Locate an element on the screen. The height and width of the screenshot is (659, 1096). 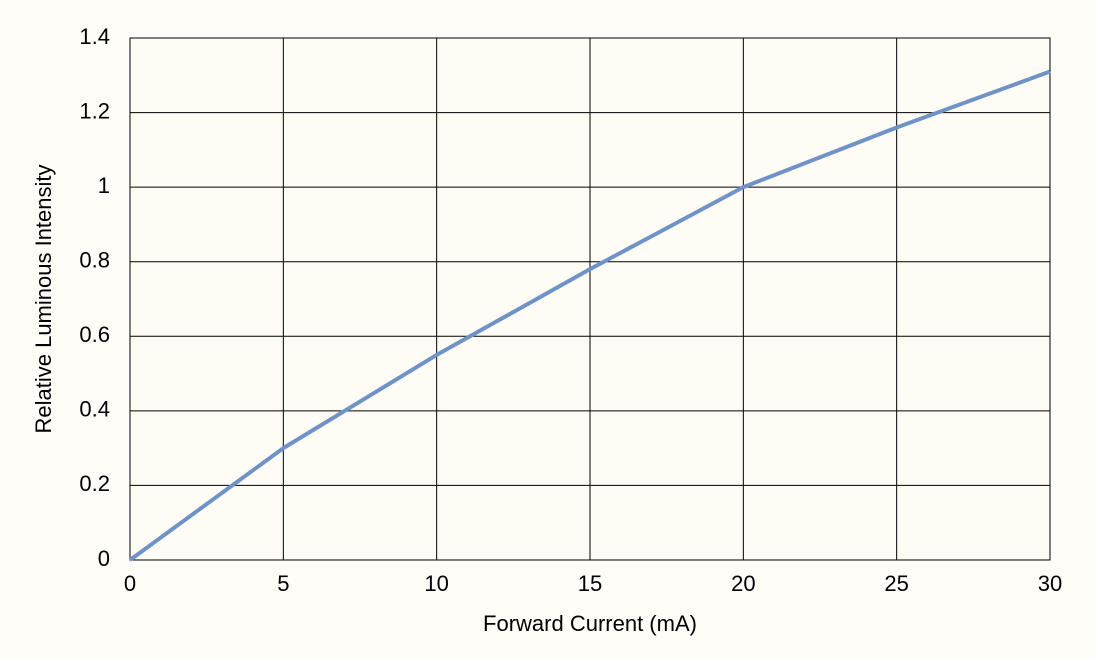
y-tick-label: 0.8 is located at coordinates (94, 260).